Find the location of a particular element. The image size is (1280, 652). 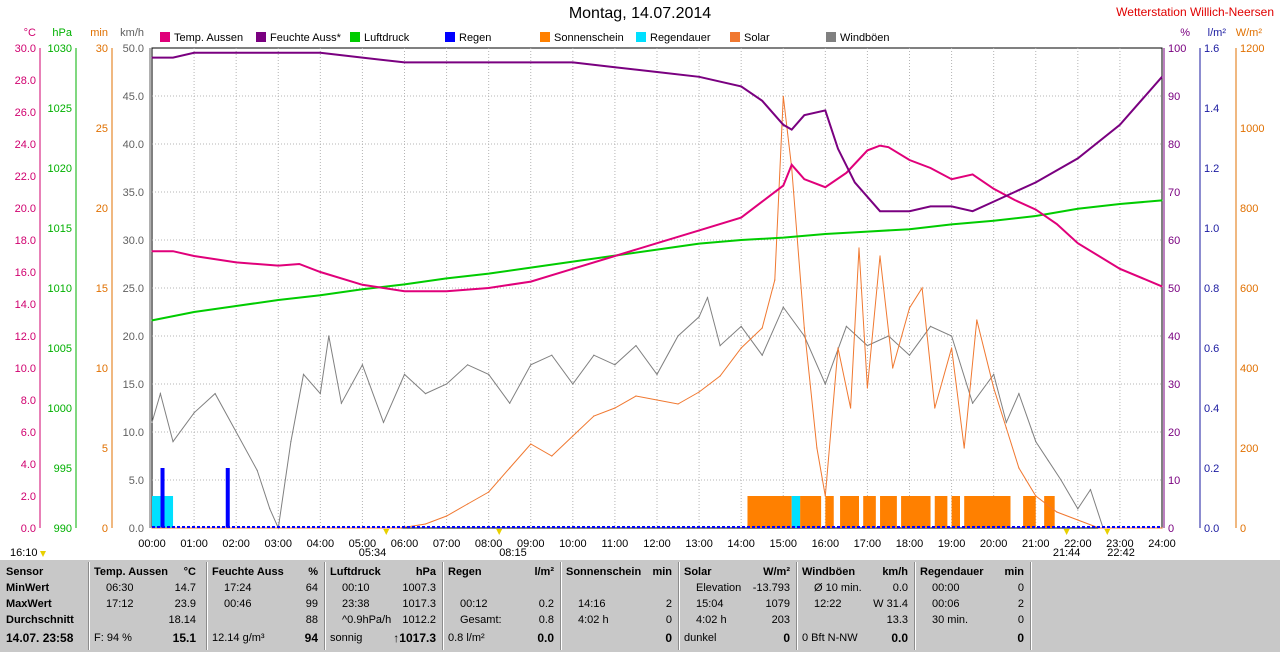

x-tick-label: 14:00 is located at coordinates (741, 544).